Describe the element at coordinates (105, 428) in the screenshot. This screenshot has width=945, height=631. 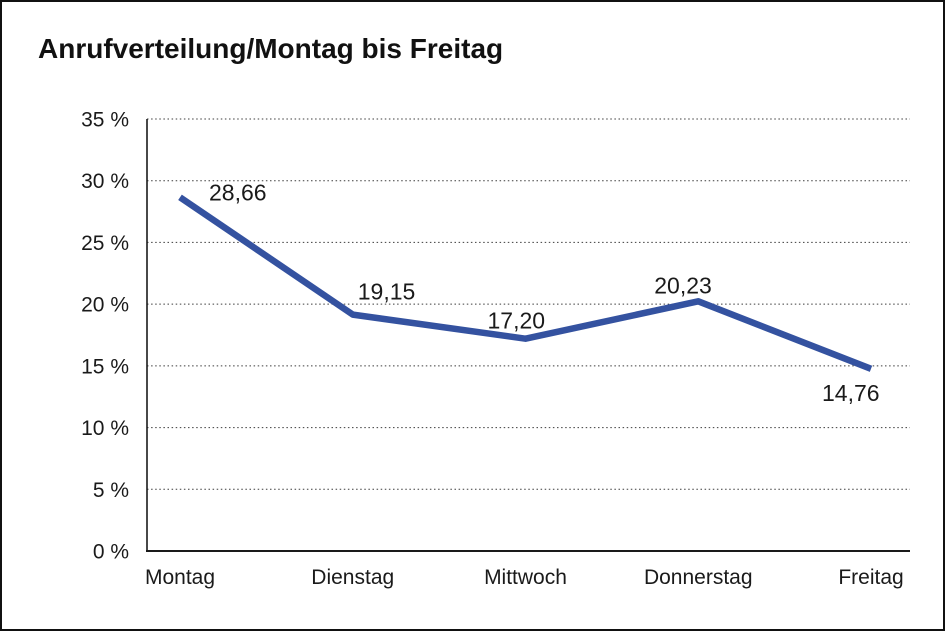
I see `y-tick-label: 10 %` at that location.